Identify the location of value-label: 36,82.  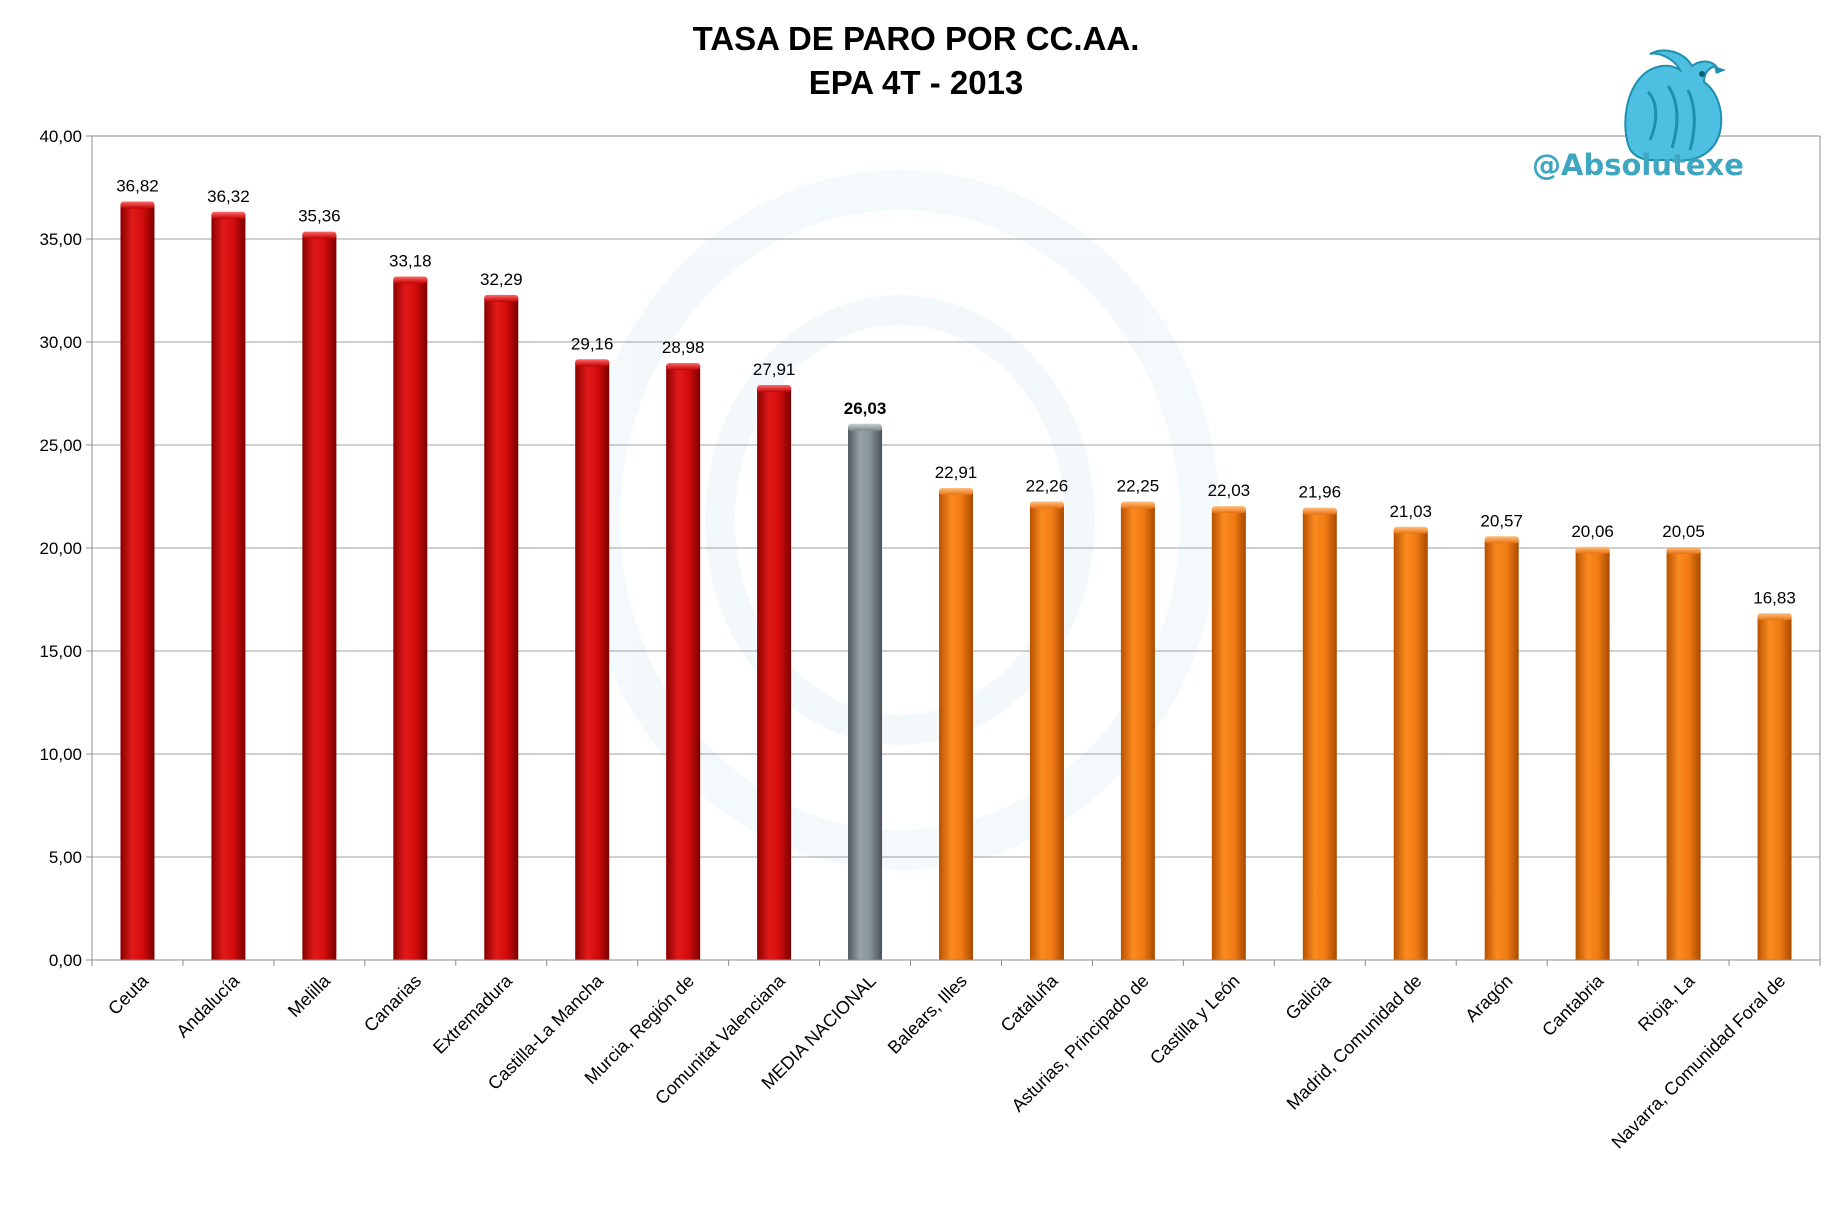
(137, 186).